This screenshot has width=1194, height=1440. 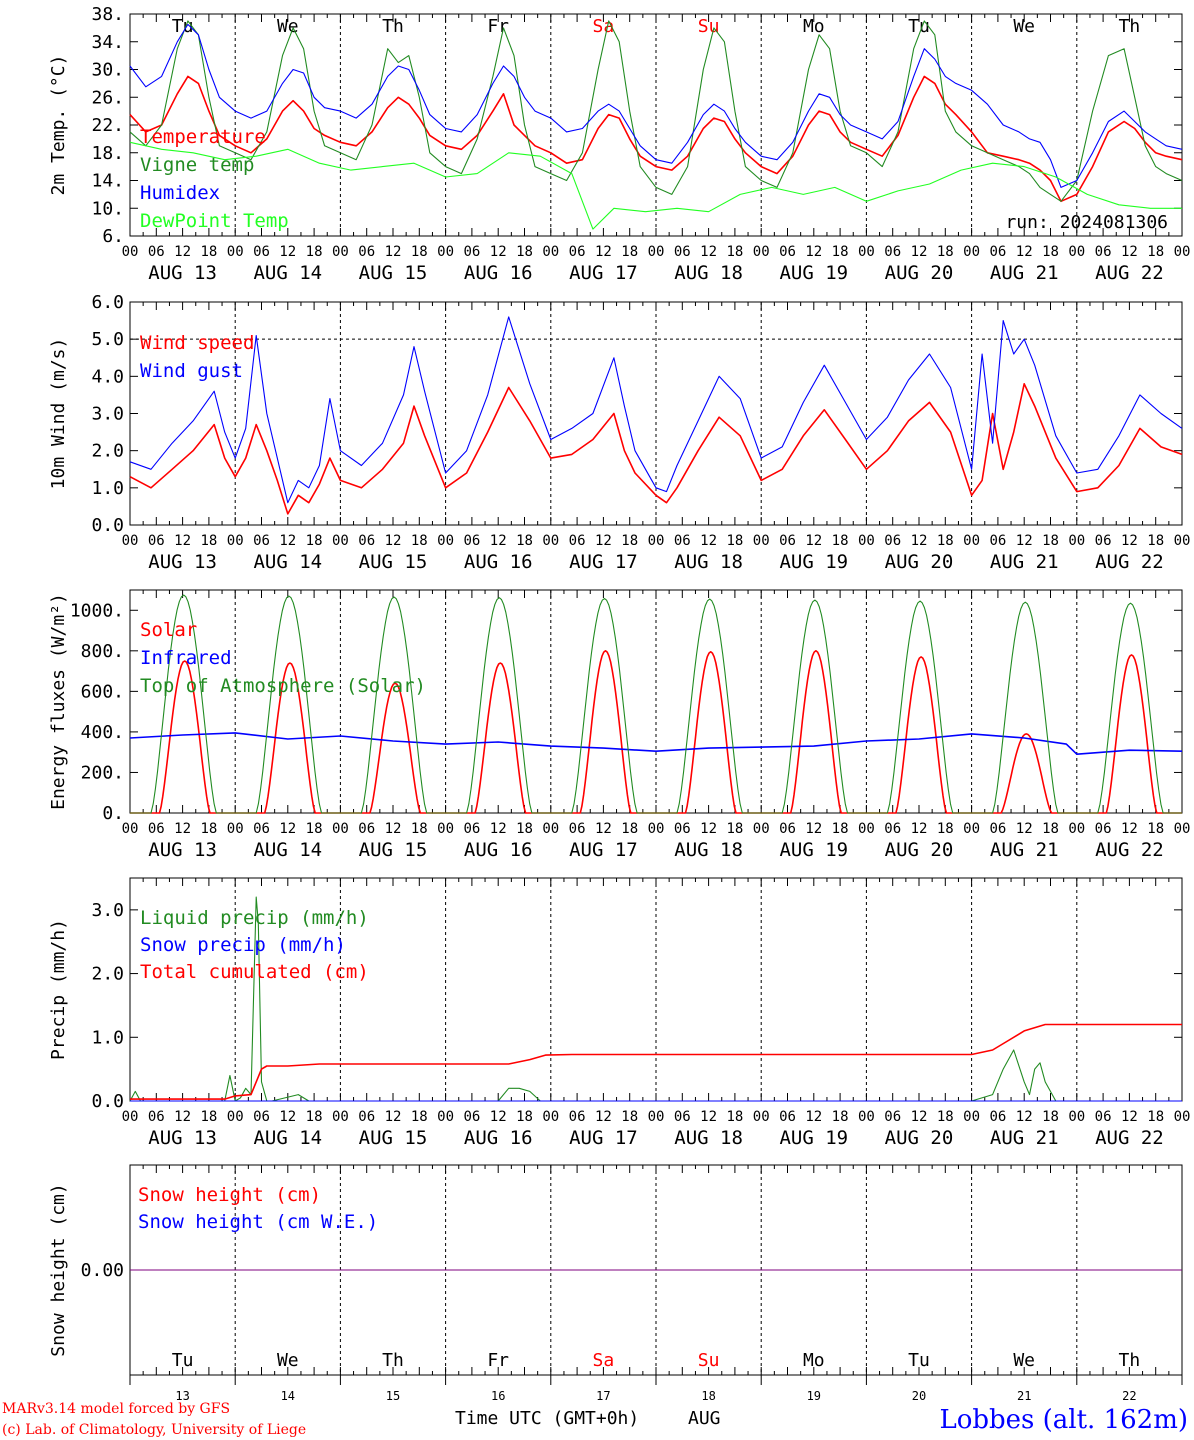 What do you see at coordinates (107, 376) in the screenshot?
I see `y-tick-label: 4.0` at bounding box center [107, 376].